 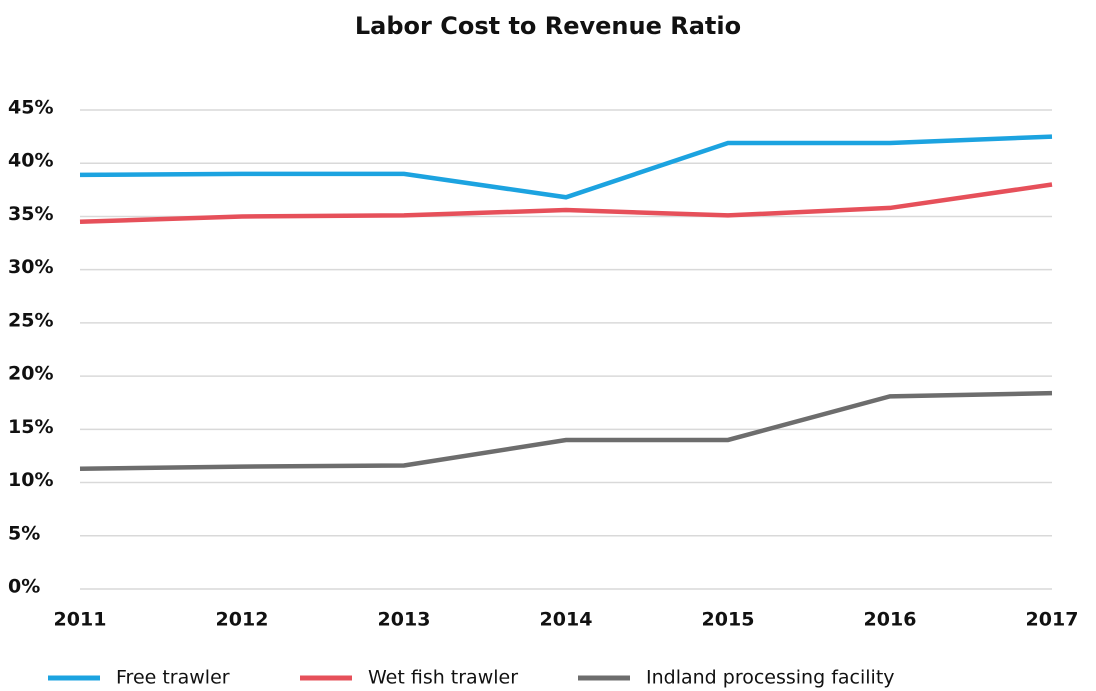 What do you see at coordinates (242, 620) in the screenshot?
I see `x-tick-label: 2012` at bounding box center [242, 620].